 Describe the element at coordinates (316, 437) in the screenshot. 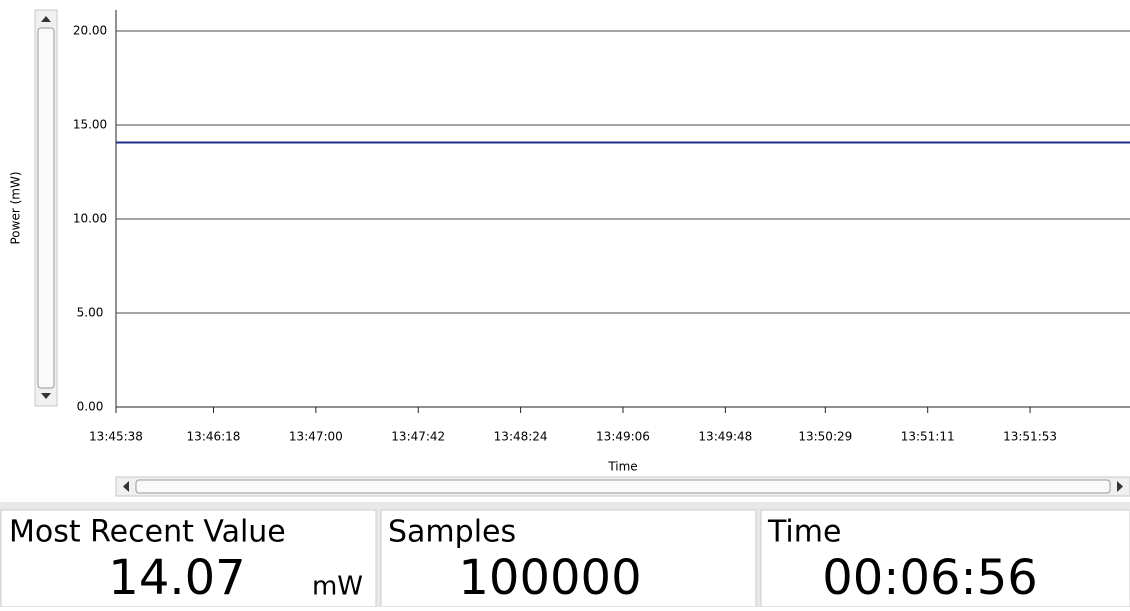

I see `x-tick-label: 13:47:00` at that location.